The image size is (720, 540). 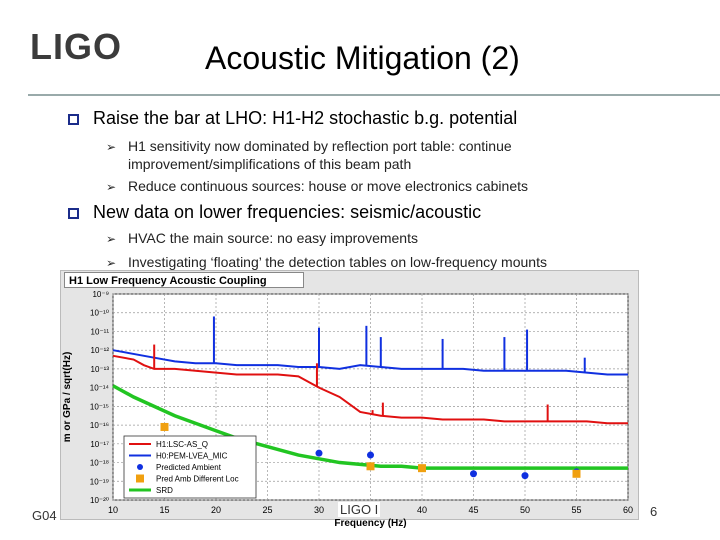 I want to click on footer-center: LIGO I, so click(x=359, y=509).